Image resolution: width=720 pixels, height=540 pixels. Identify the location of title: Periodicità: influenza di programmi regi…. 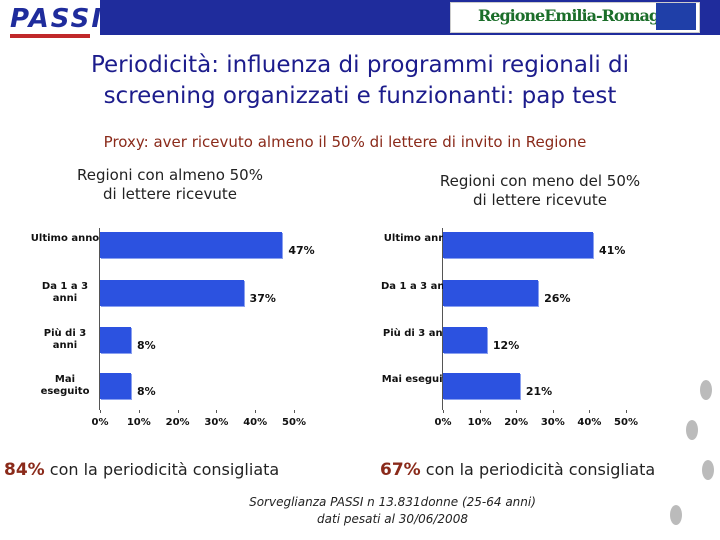
(360, 81).